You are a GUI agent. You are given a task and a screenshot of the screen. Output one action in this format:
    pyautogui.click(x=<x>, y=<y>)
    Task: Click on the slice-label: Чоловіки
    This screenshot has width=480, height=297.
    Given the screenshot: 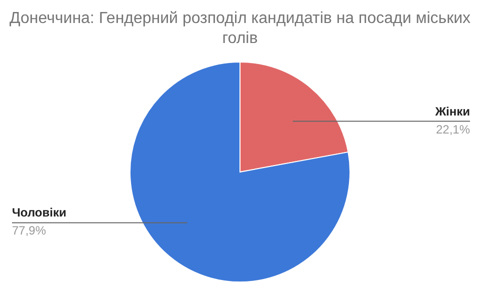 What is the action you would take?
    pyautogui.click(x=39, y=213)
    